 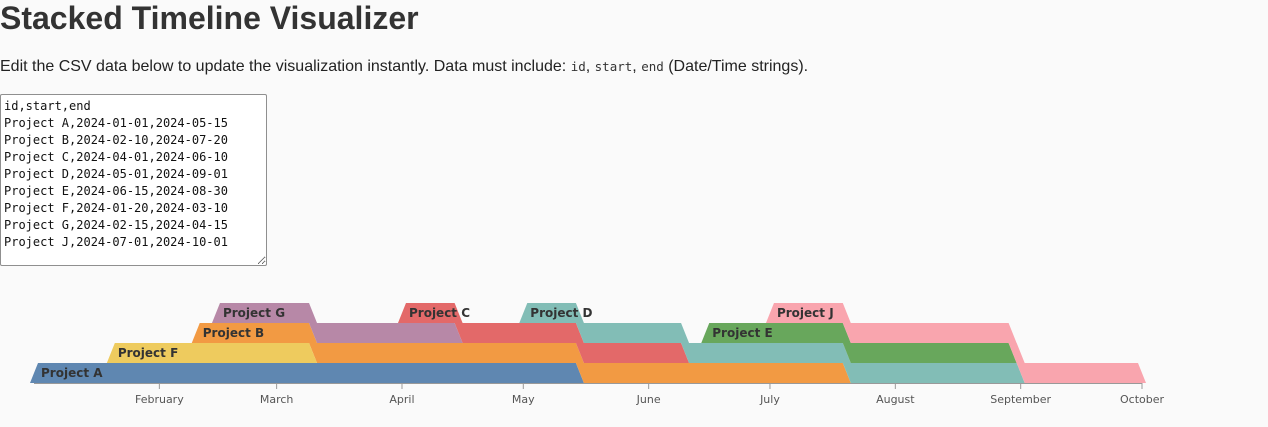 What do you see at coordinates (895, 399) in the screenshot?
I see `x-axis-tick-label: August` at bounding box center [895, 399].